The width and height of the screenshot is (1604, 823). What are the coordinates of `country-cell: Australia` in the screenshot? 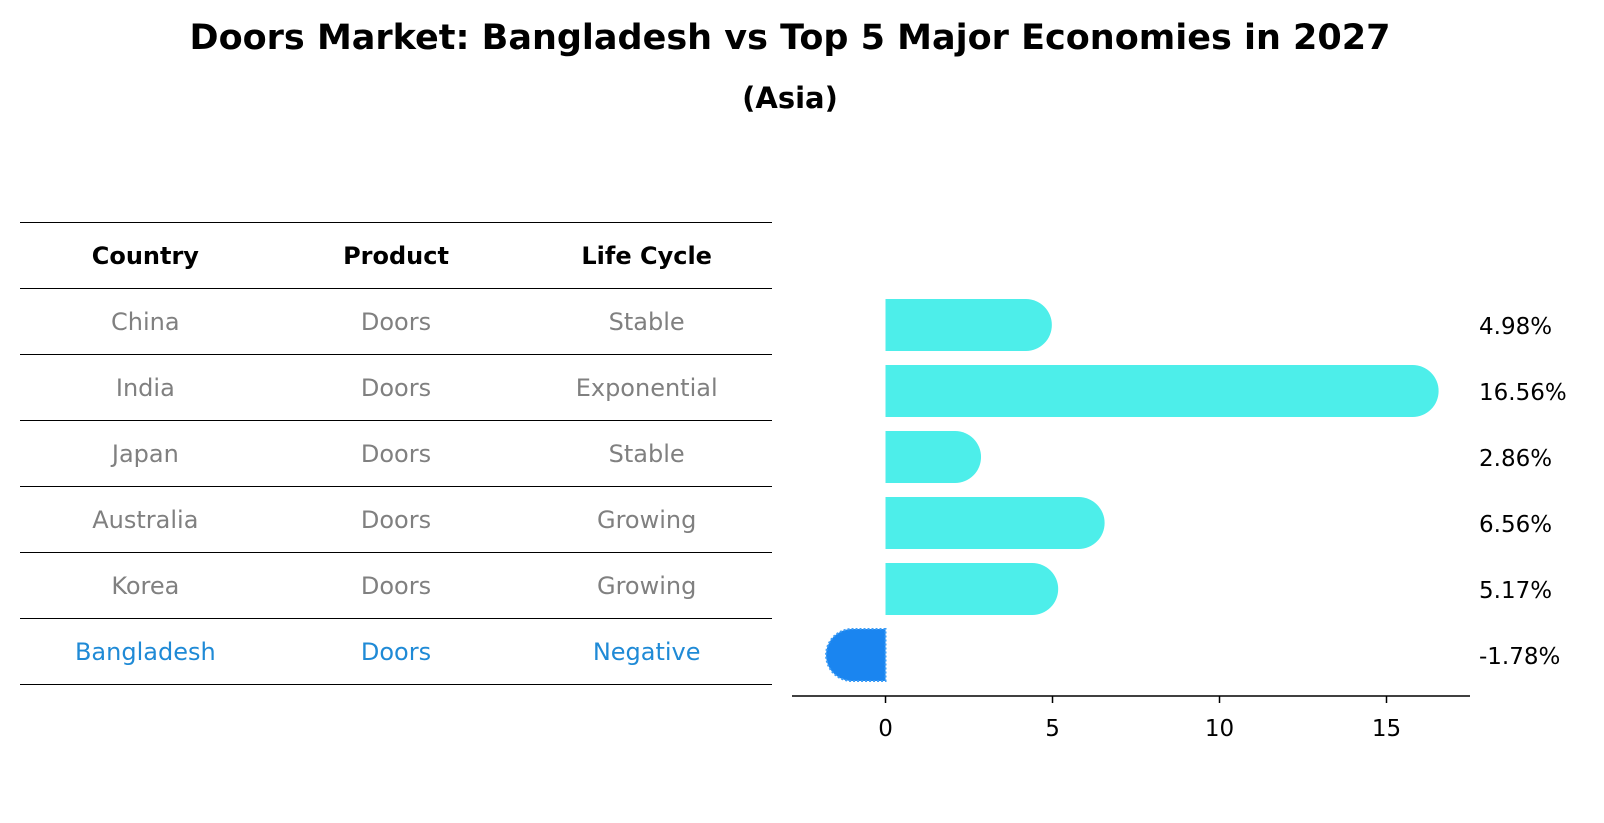 It's located at (145, 519).